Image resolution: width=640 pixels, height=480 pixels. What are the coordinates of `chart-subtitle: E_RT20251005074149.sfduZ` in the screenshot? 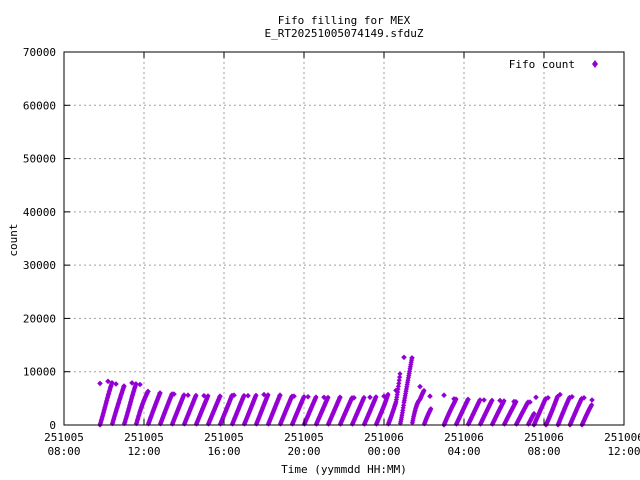 It's located at (344, 33).